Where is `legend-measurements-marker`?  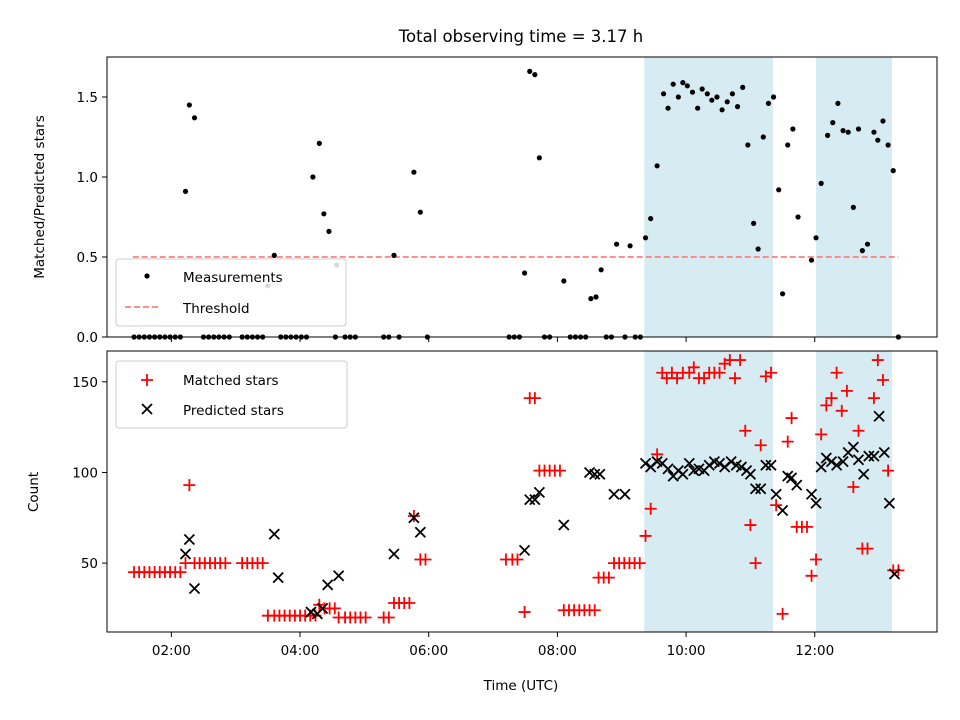
legend-measurements-marker is located at coordinates (147, 276).